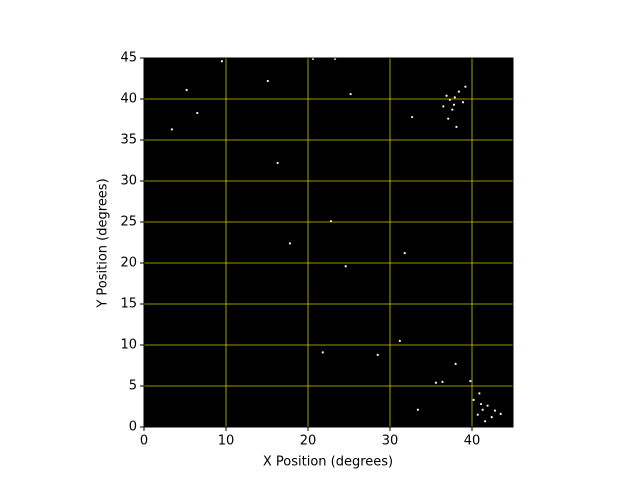  What do you see at coordinates (128, 304) in the screenshot?
I see `y-tick-label: 15` at bounding box center [128, 304].